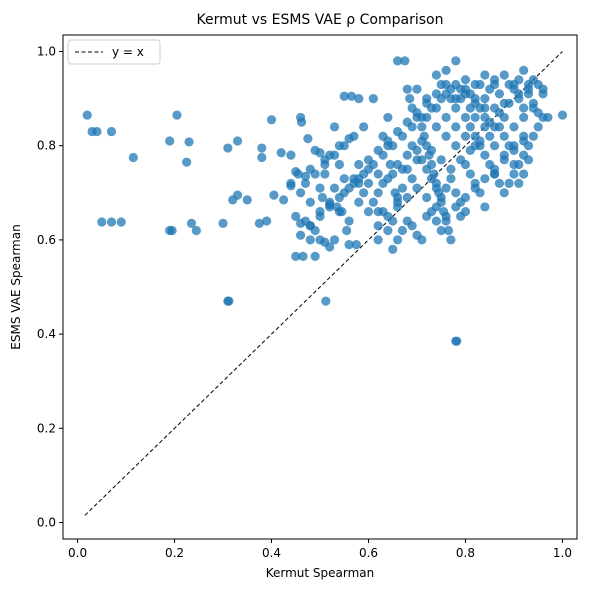  Describe the element at coordinates (320, 20) in the screenshot. I see `chart-title: Kermut vs ESMS VAE ρ Comparison` at that location.